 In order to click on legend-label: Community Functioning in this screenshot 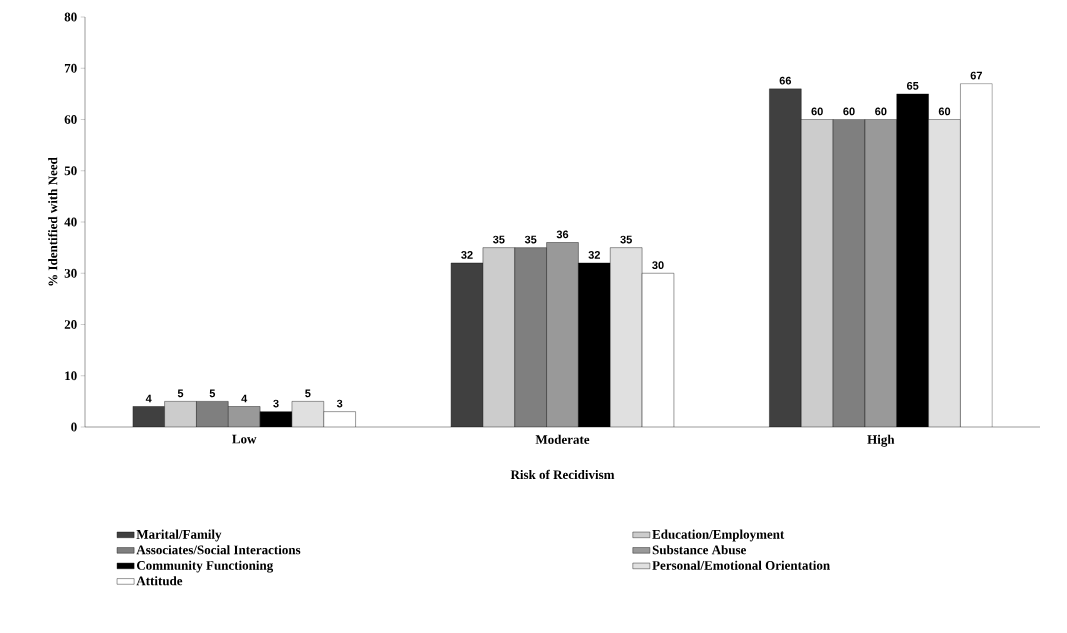, I will do `click(205, 566)`.